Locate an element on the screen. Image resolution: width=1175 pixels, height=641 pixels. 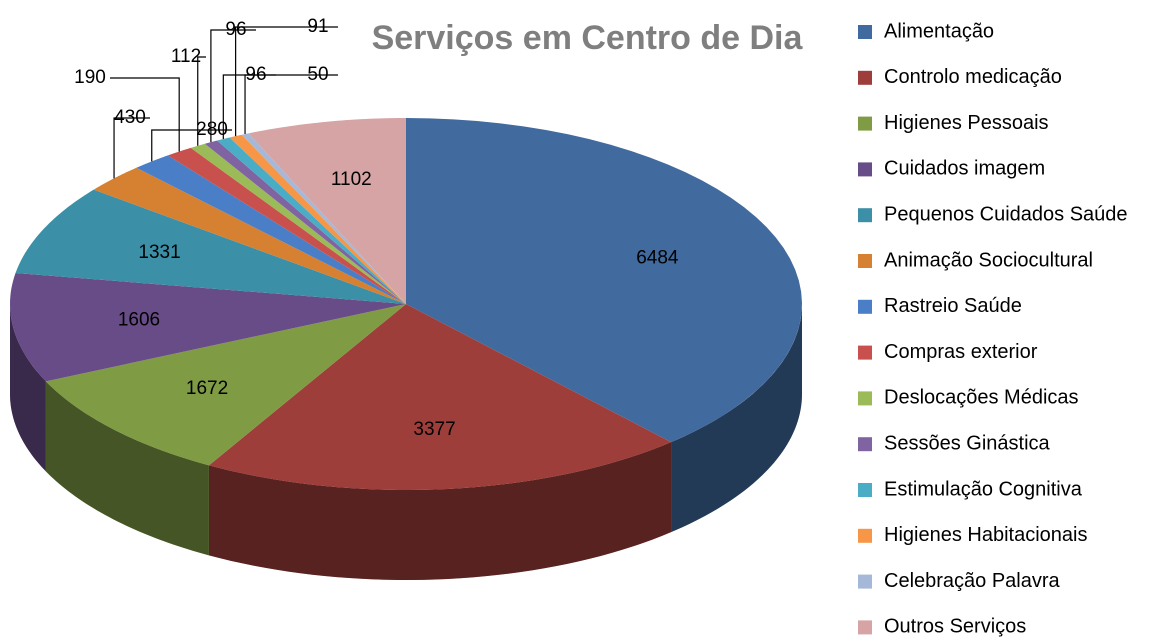
legend-label: Rastreio Saúde is located at coordinates (953, 306).